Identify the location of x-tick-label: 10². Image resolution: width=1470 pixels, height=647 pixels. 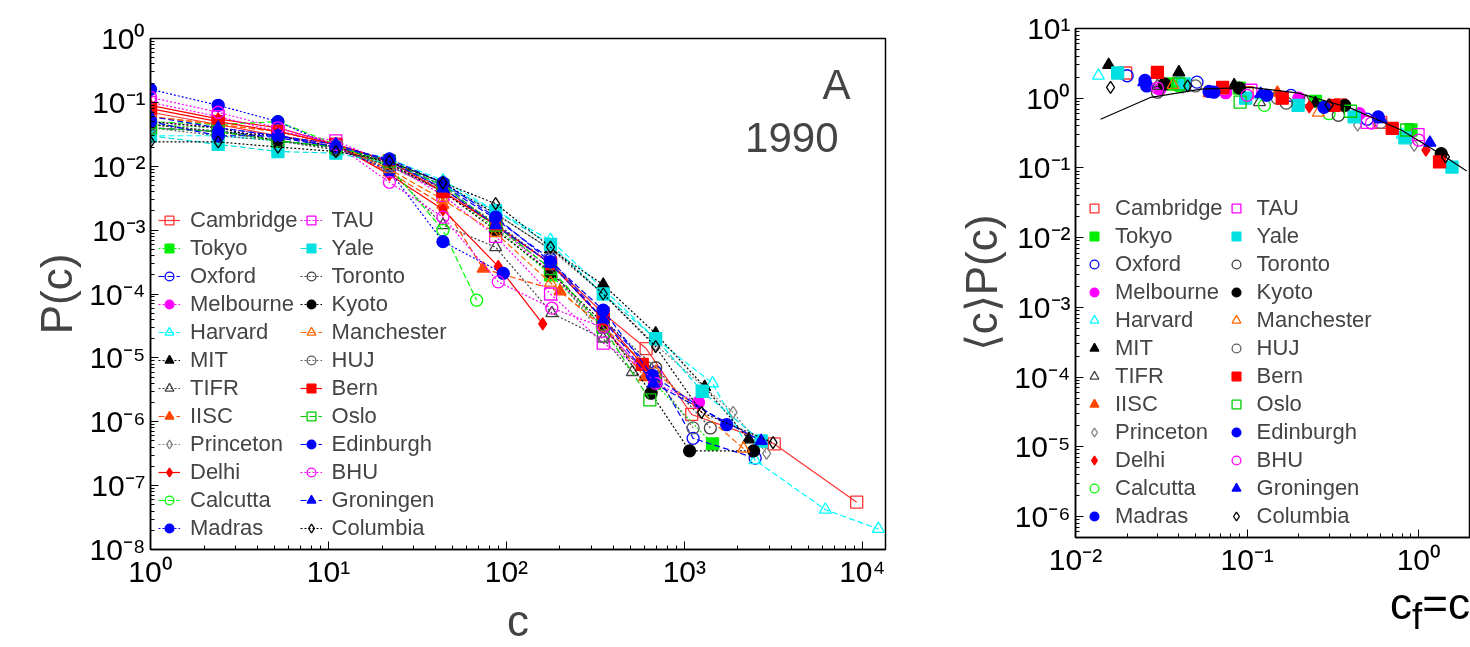
(506, 571).